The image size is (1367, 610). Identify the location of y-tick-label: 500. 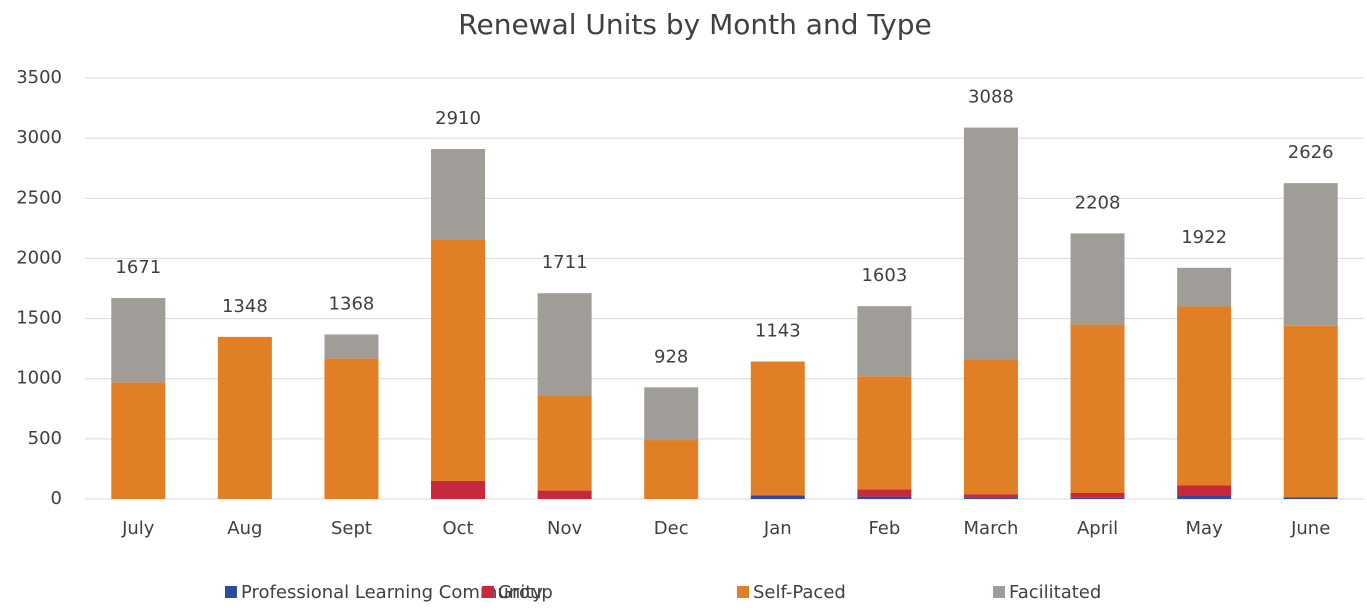
(45, 438).